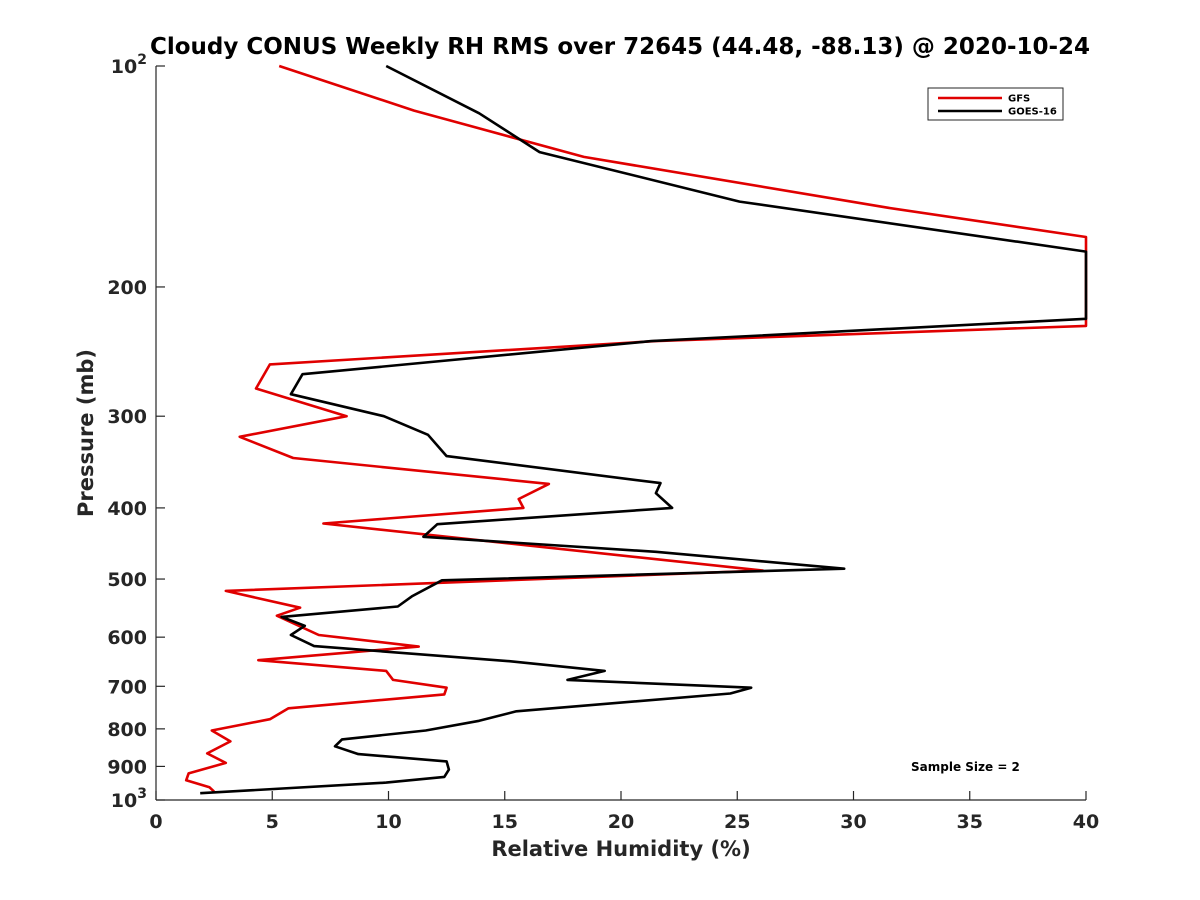 This screenshot has height=900, width=1200. Describe the element at coordinates (1086, 822) in the screenshot. I see `x-tick-label: 40` at that location.